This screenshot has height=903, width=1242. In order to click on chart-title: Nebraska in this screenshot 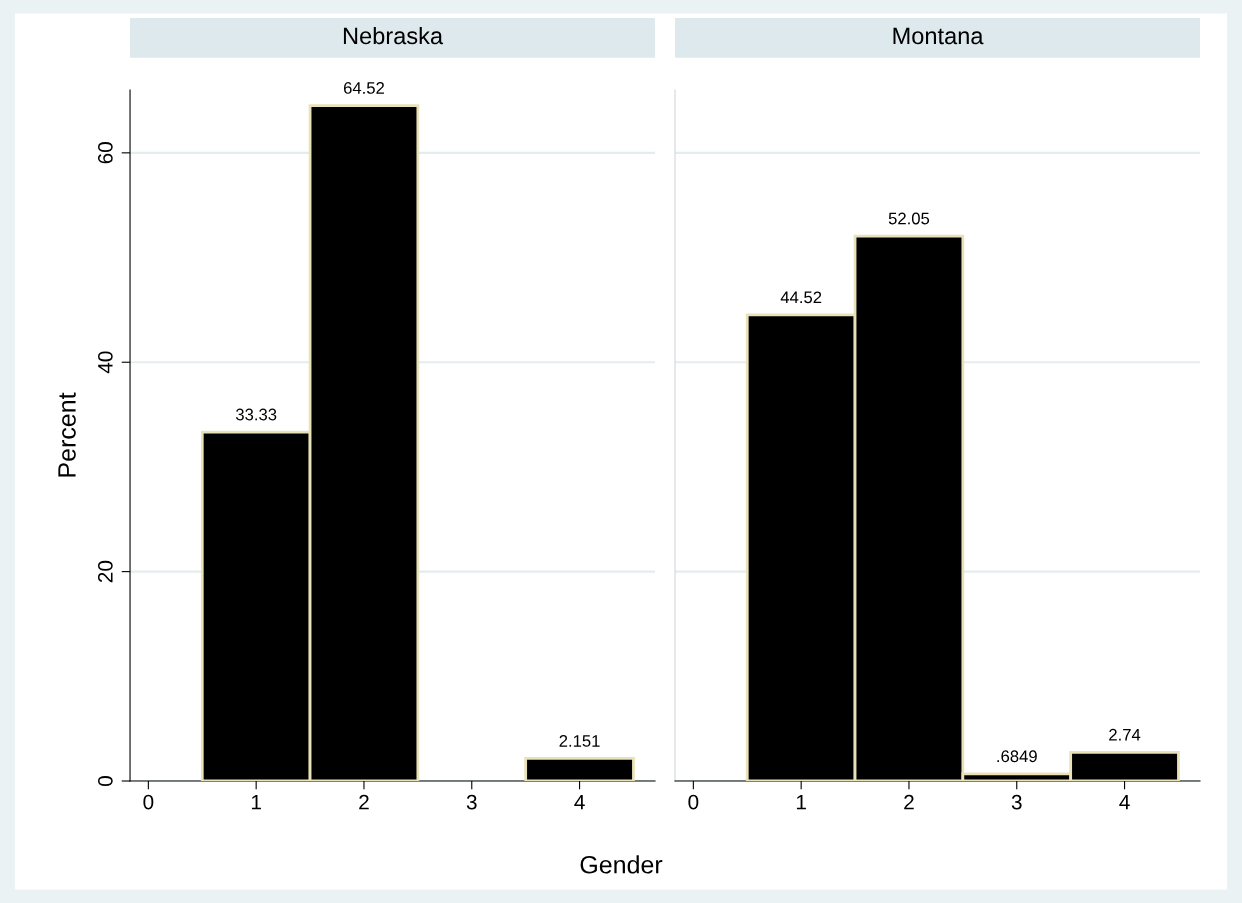, I will do `click(393, 35)`.